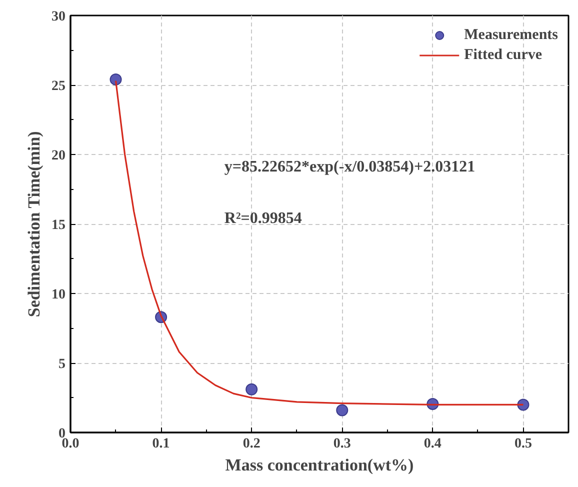 This screenshot has width=578, height=487. I want to click on legend-label: Fitted curve, so click(503, 55).